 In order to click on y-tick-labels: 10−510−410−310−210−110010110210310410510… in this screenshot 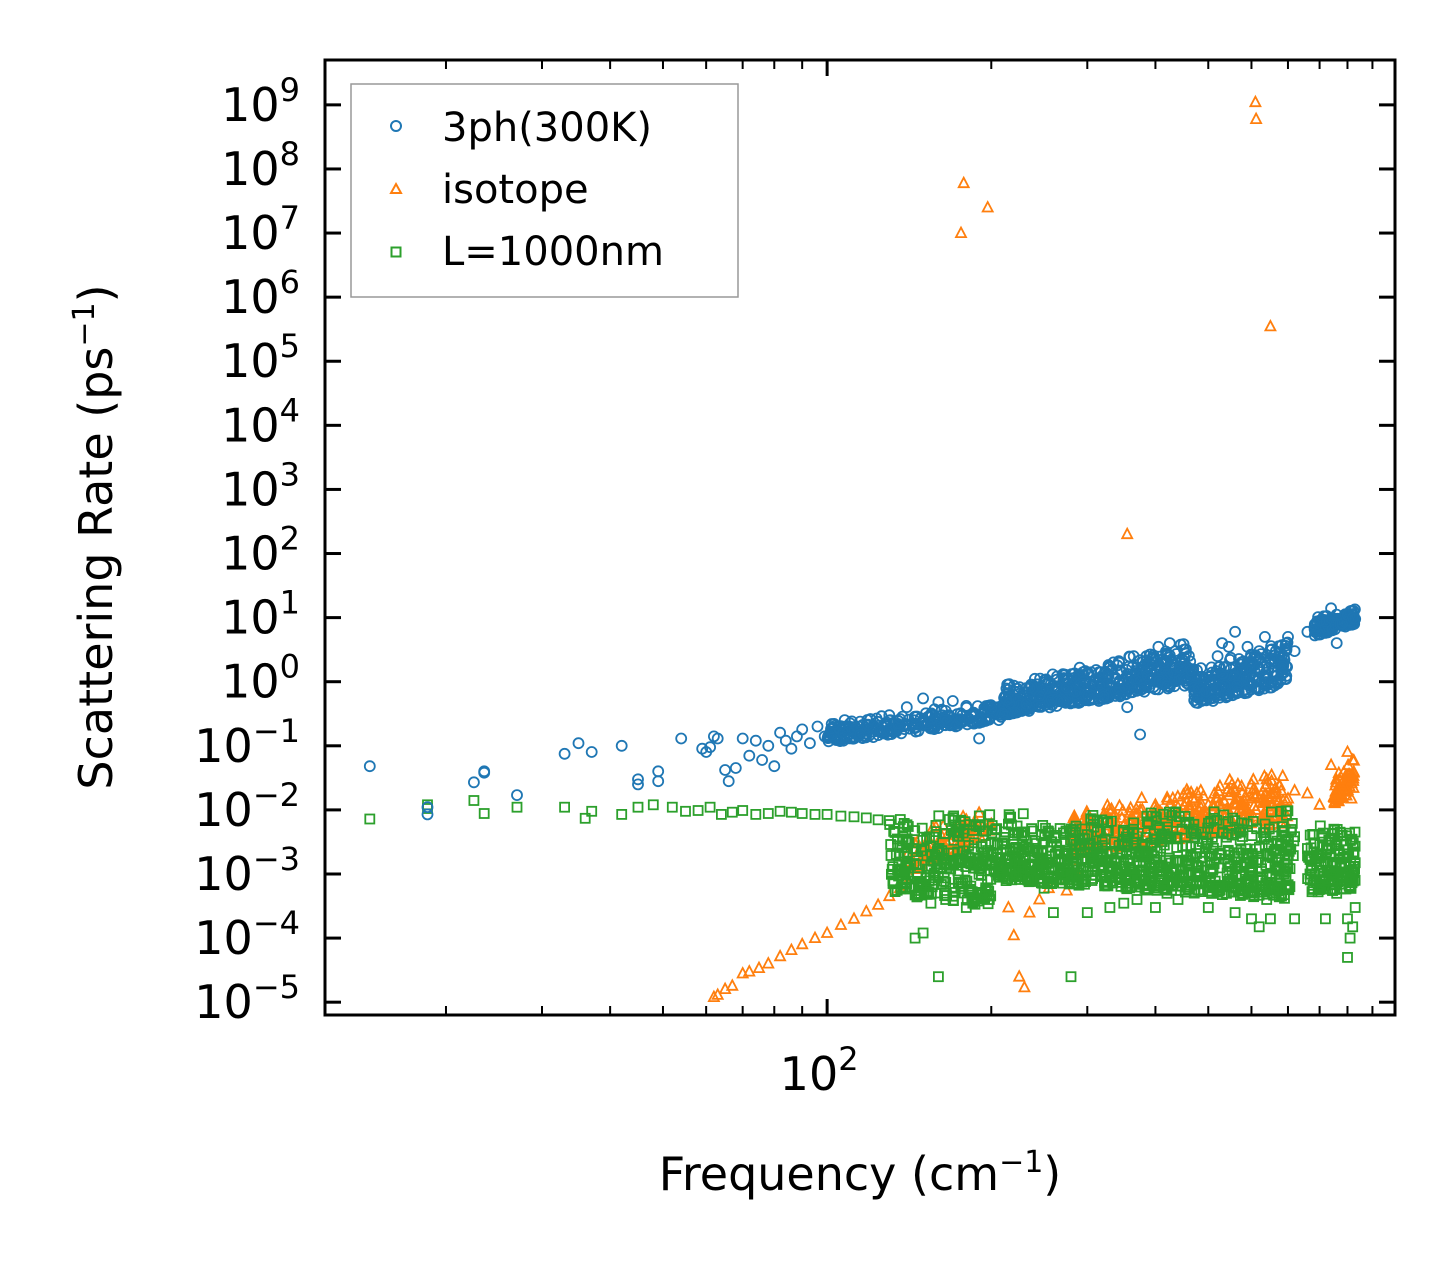, I will do `click(247, 550)`.